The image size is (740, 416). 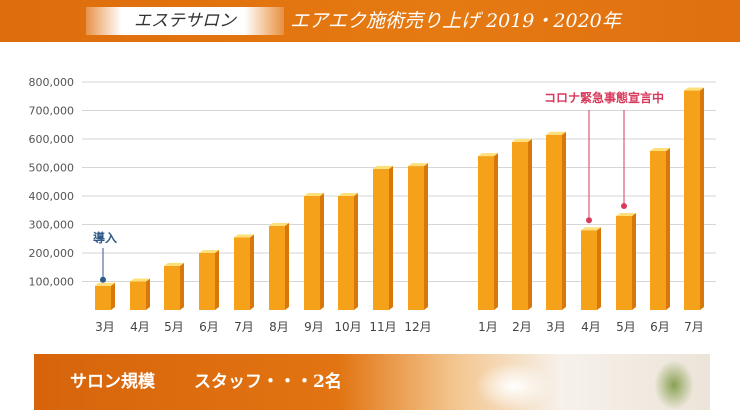 What do you see at coordinates (347, 327) in the screenshot?
I see `x-tick-label: 10月` at bounding box center [347, 327].